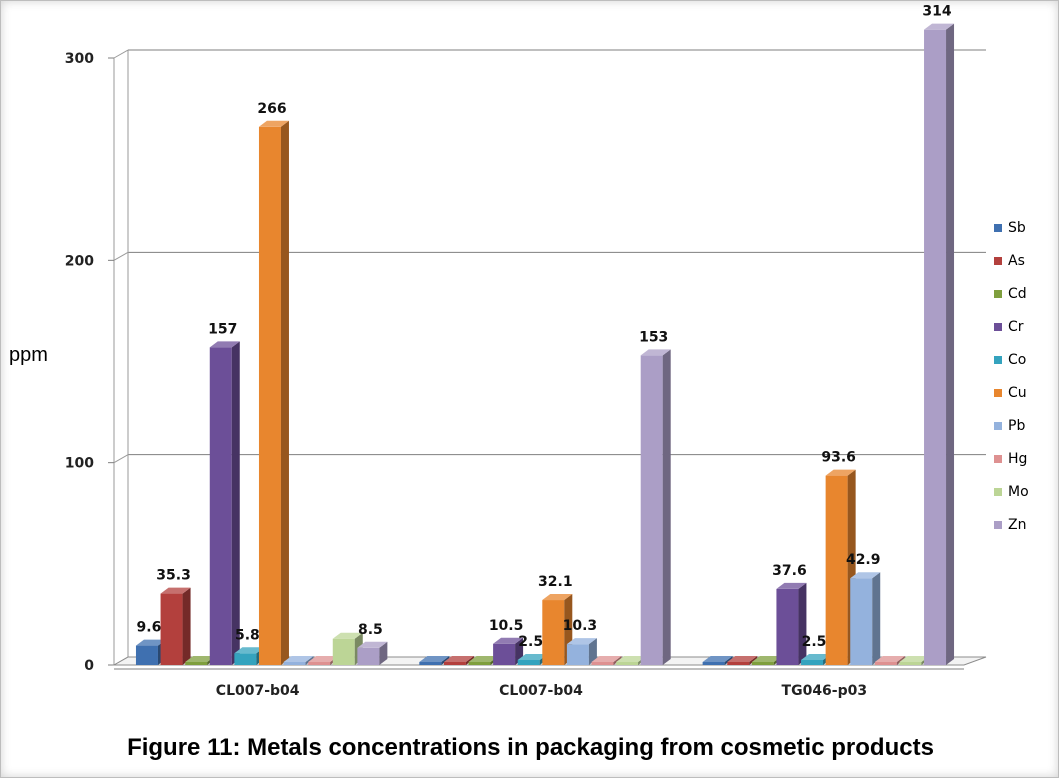 The height and width of the screenshot is (778, 1059). I want to click on data-label: 5.8, so click(247, 635).